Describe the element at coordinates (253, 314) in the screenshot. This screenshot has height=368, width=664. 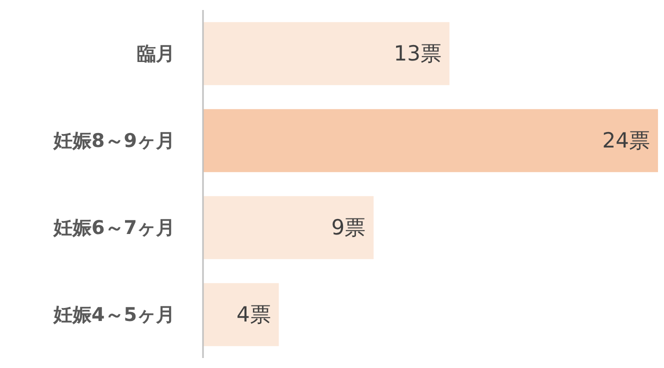
I see `data-label: 4票` at that location.